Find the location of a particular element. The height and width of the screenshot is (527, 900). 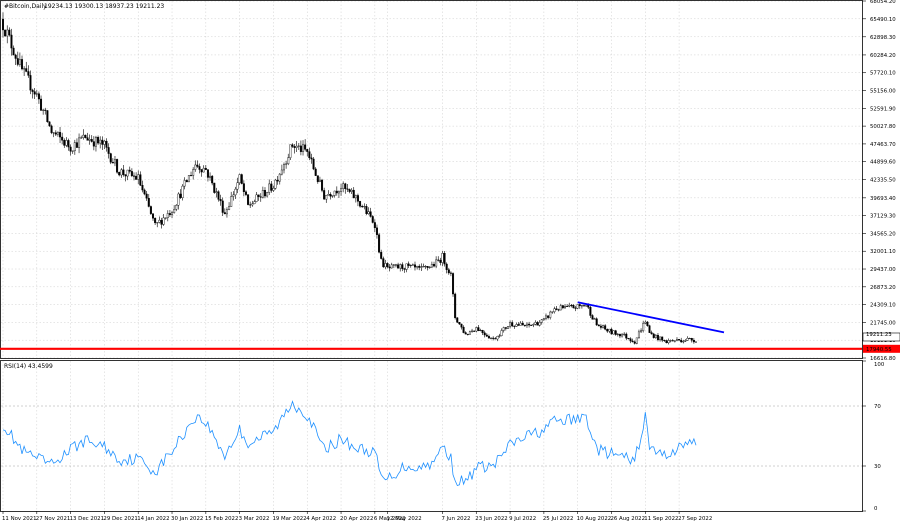

descending-trend-line is located at coordinates (651, 317).